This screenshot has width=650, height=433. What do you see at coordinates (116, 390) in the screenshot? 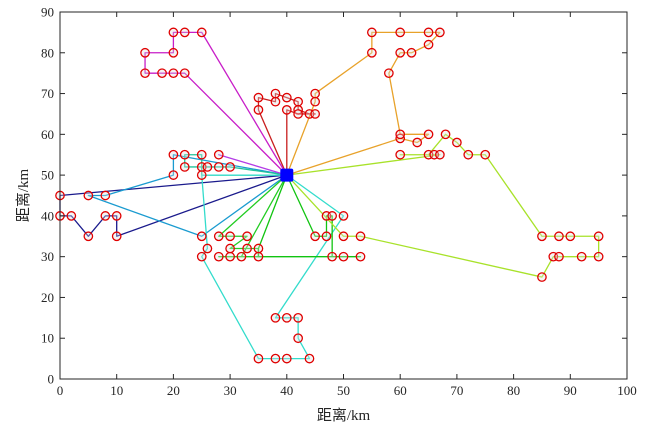
I see `x-tick-label: 10` at bounding box center [116, 390].